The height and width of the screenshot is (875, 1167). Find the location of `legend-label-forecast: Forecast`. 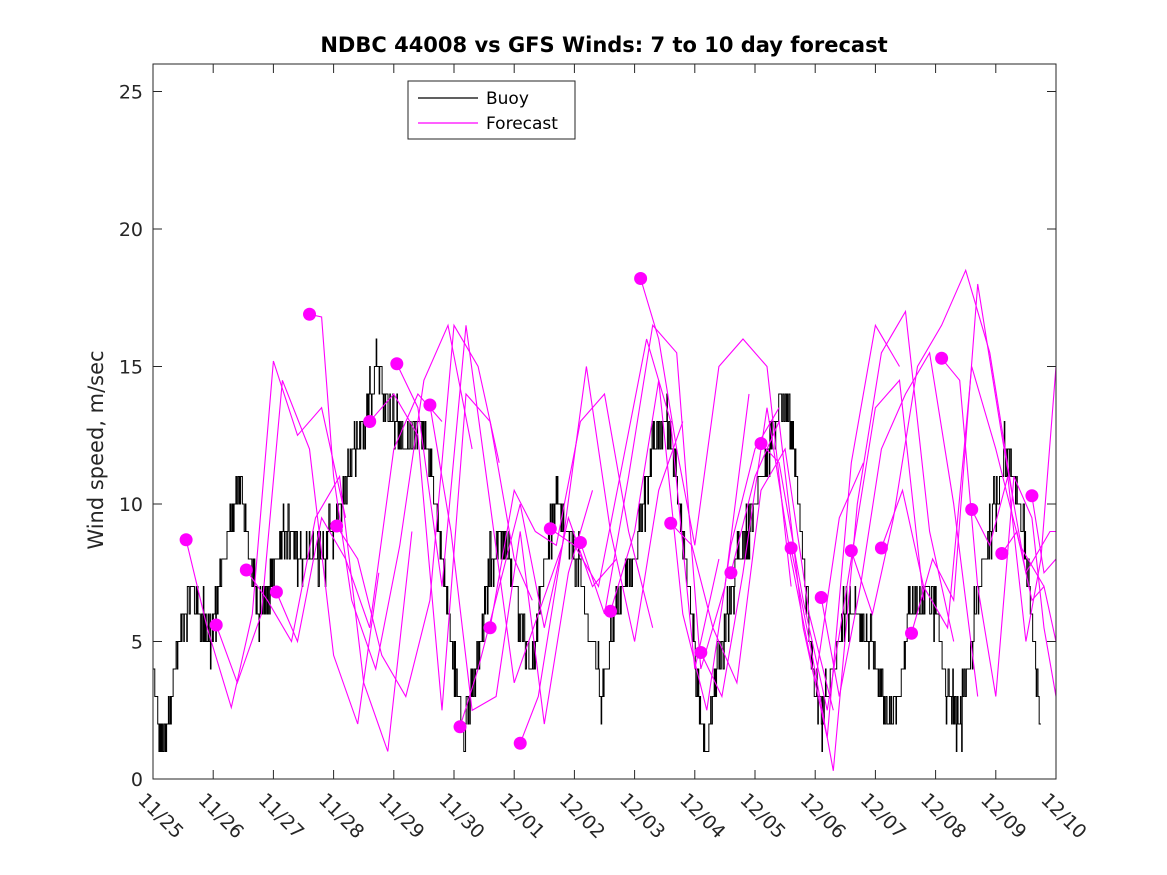

legend-label-forecast: Forecast is located at coordinates (522, 124).